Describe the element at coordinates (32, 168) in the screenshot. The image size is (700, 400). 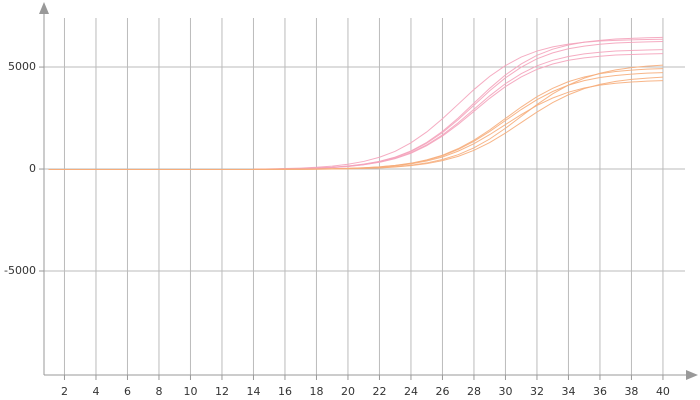
I see `y-tick-label: 0` at that location.